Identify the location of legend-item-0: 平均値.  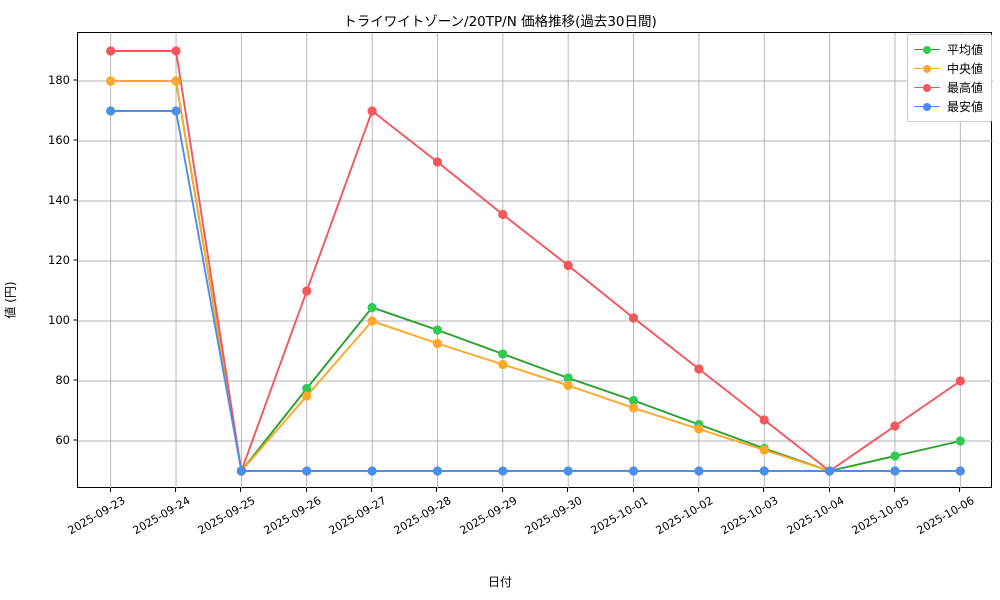
(948, 49).